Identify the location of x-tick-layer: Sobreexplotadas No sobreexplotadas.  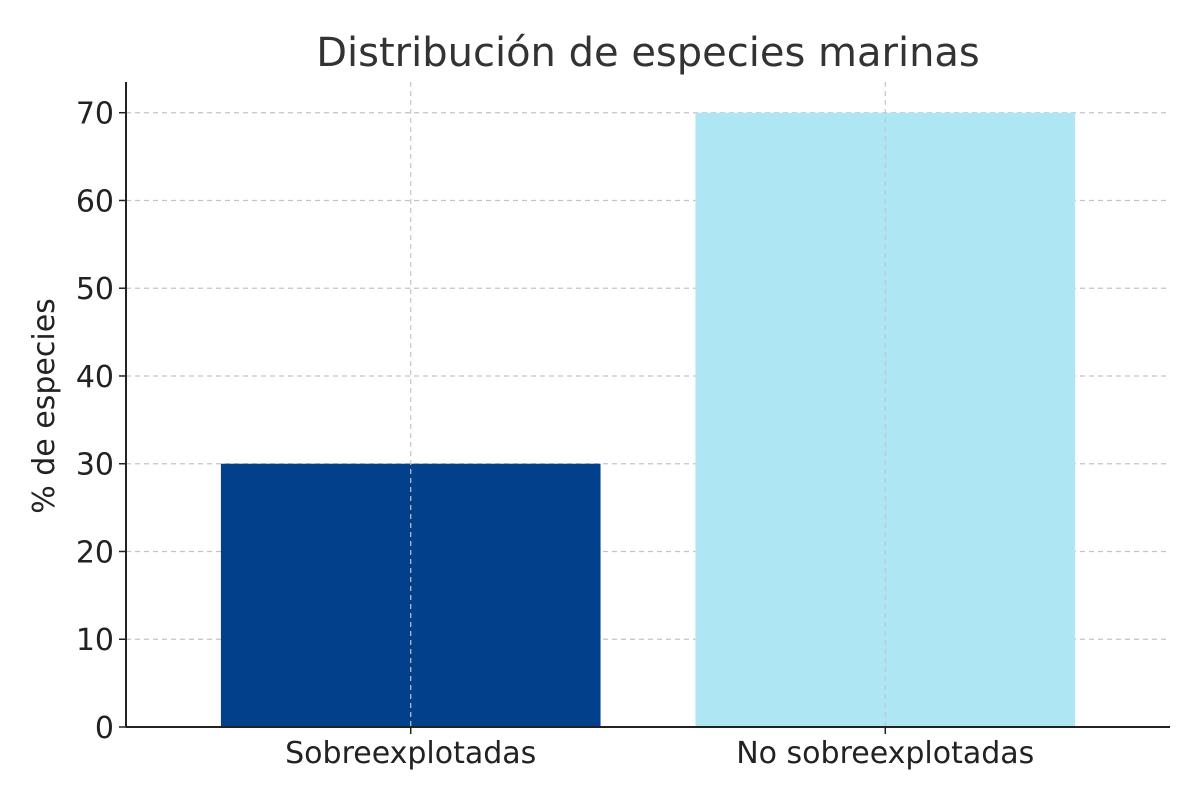
(659, 749).